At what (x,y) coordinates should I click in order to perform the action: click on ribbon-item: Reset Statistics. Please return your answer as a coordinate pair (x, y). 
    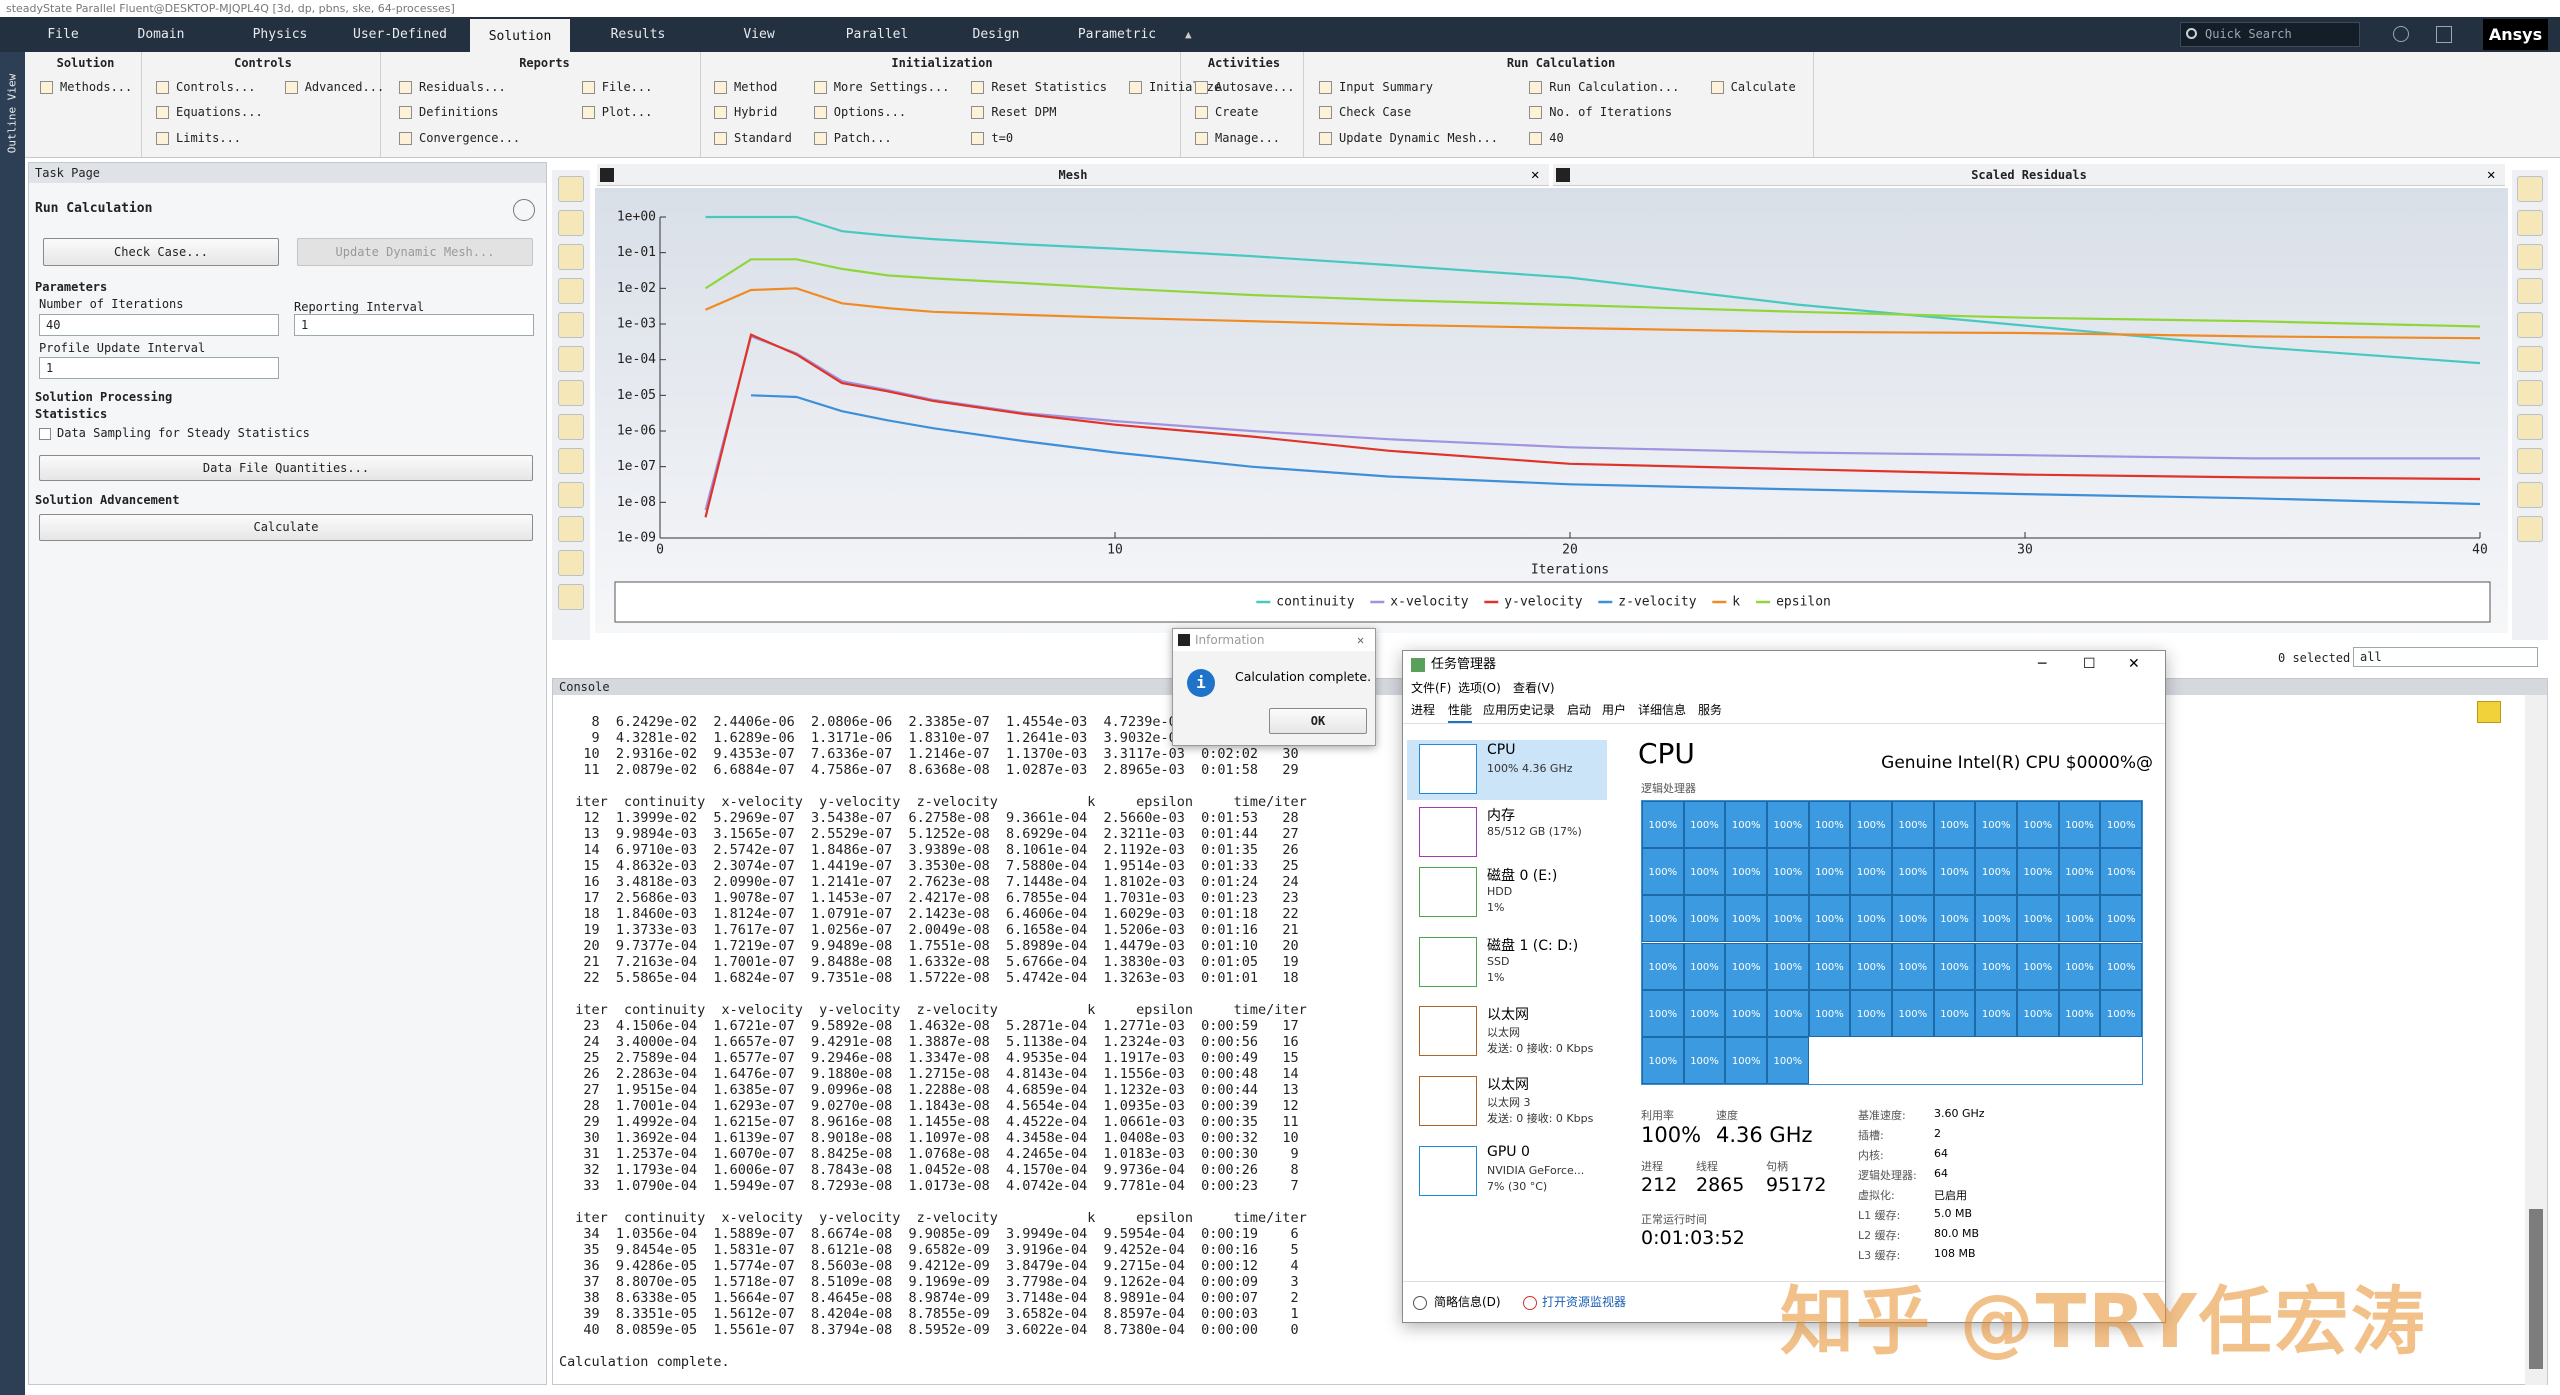
    Looking at the image, I should click on (1039, 88).